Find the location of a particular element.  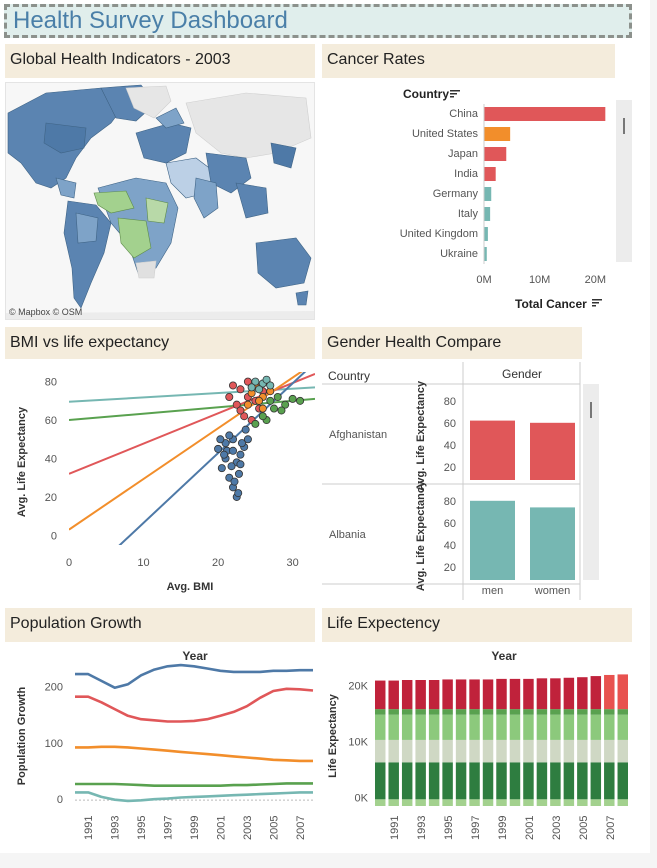

life-x-tick: 1991 is located at coordinates (395, 828).